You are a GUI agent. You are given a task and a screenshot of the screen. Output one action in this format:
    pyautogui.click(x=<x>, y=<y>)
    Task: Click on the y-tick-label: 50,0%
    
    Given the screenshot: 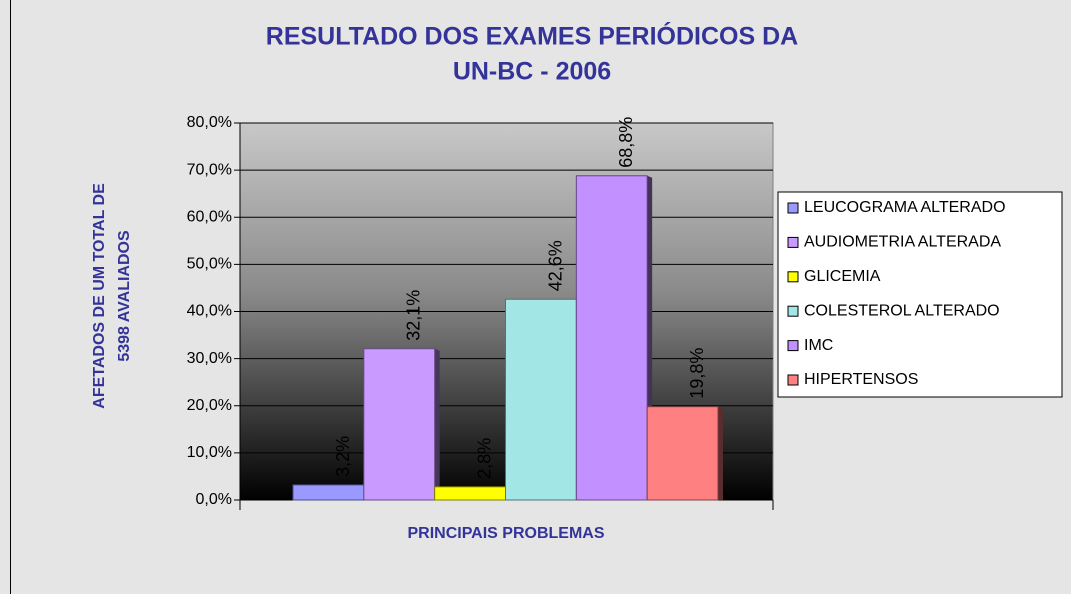 What is the action you would take?
    pyautogui.click(x=209, y=264)
    